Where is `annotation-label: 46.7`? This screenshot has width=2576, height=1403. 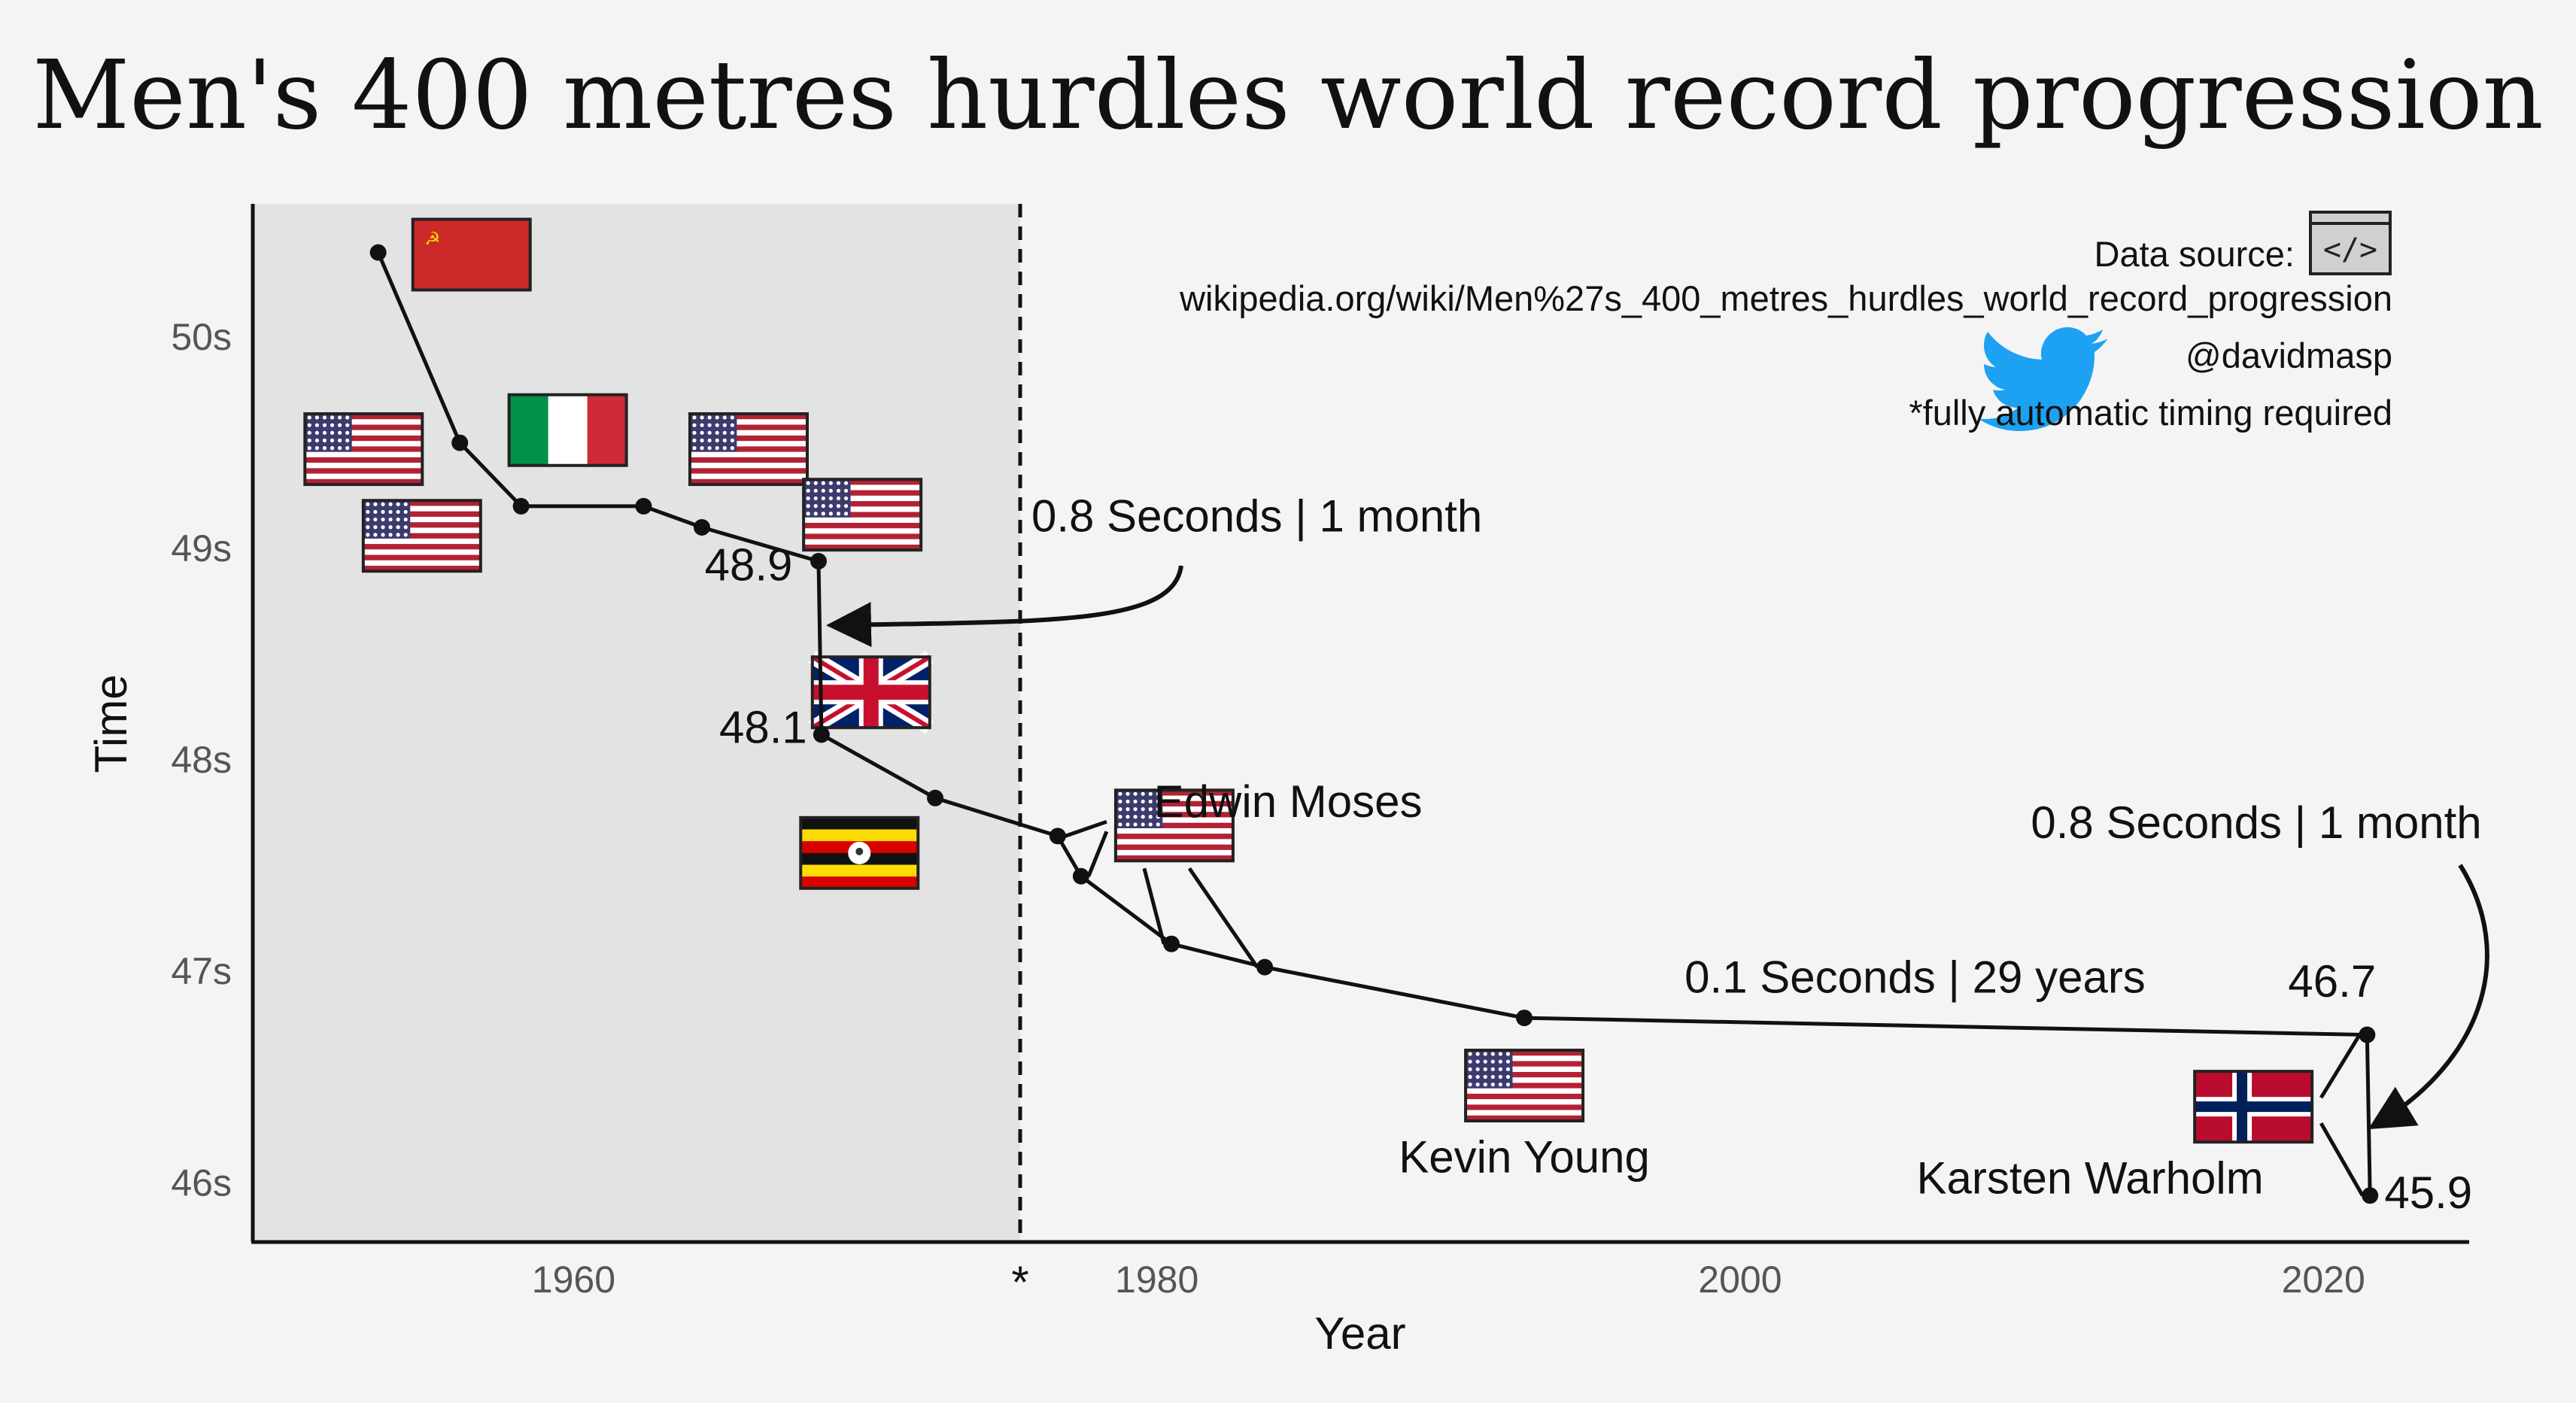 annotation-label: 46.7 is located at coordinates (2332, 981).